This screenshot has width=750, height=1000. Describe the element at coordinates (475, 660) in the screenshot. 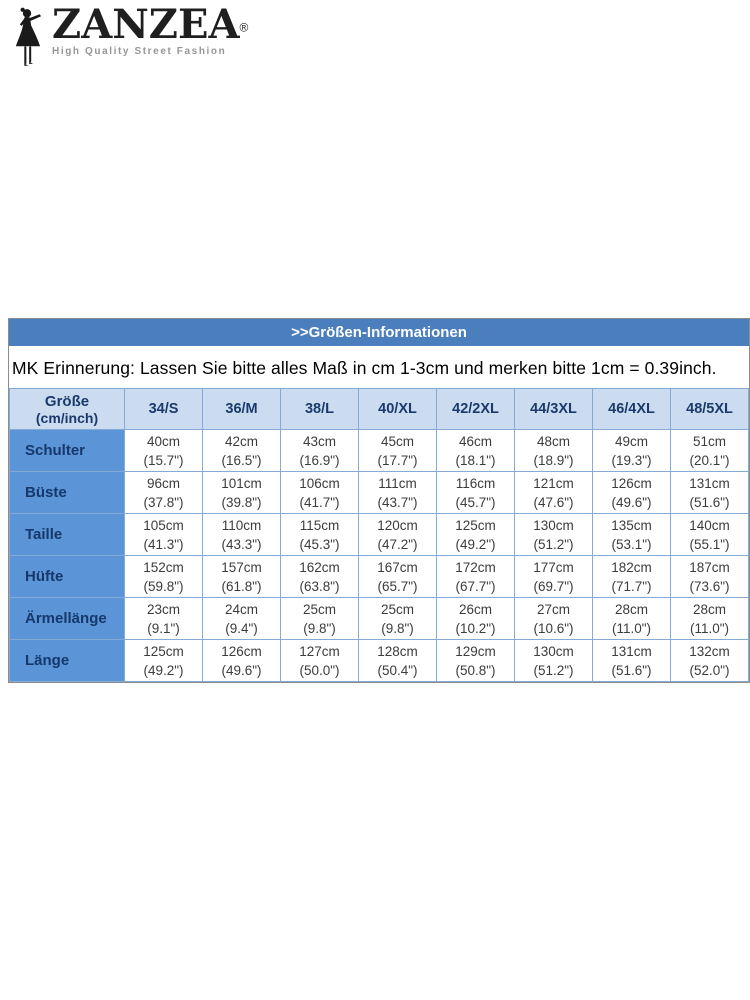

I see `measurement-cell: 129cm (50.8")` at that location.